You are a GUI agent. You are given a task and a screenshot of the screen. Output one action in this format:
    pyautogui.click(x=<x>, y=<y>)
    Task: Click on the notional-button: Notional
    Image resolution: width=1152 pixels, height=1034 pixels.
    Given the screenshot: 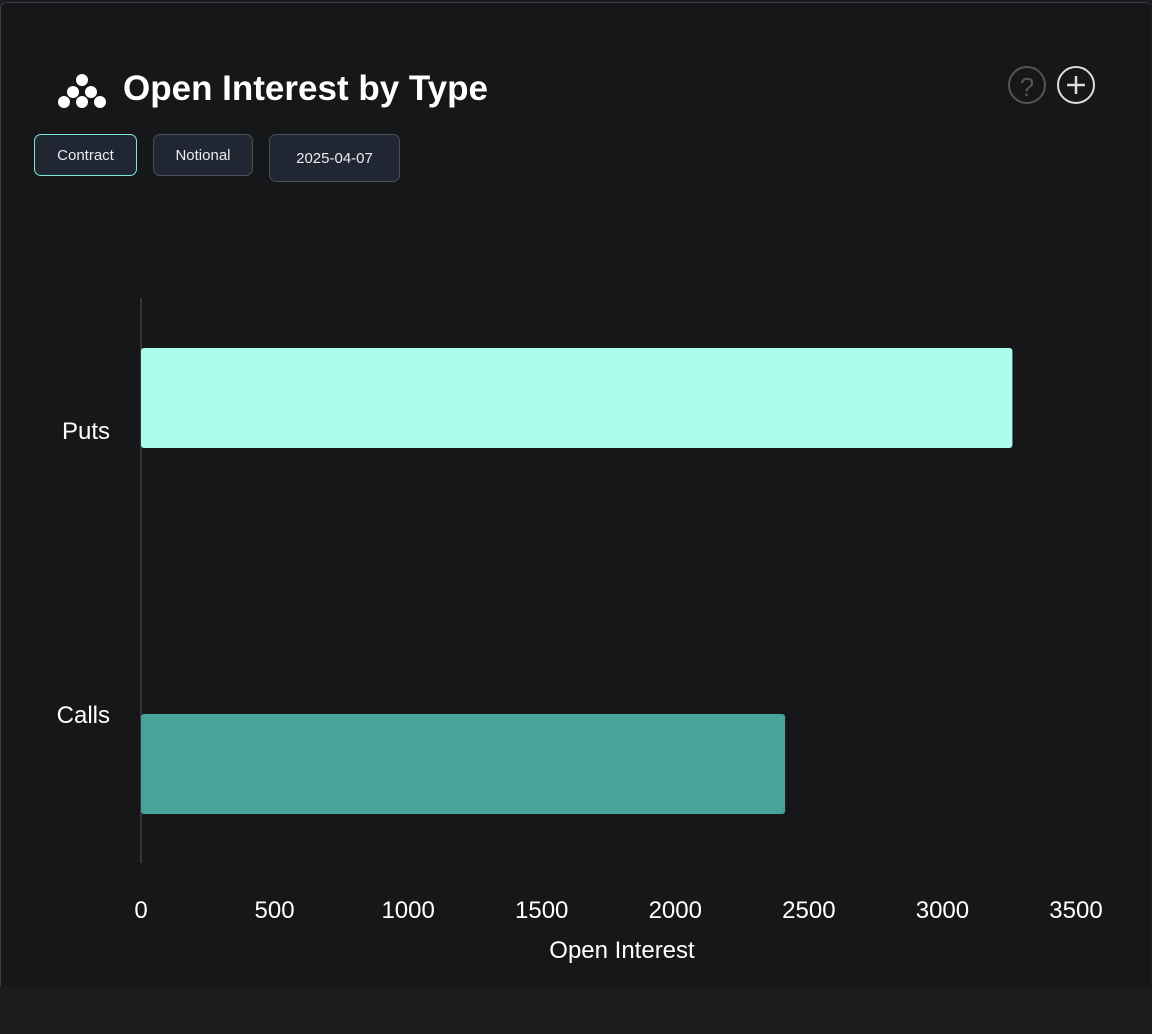 What is the action you would take?
    pyautogui.click(x=203, y=155)
    